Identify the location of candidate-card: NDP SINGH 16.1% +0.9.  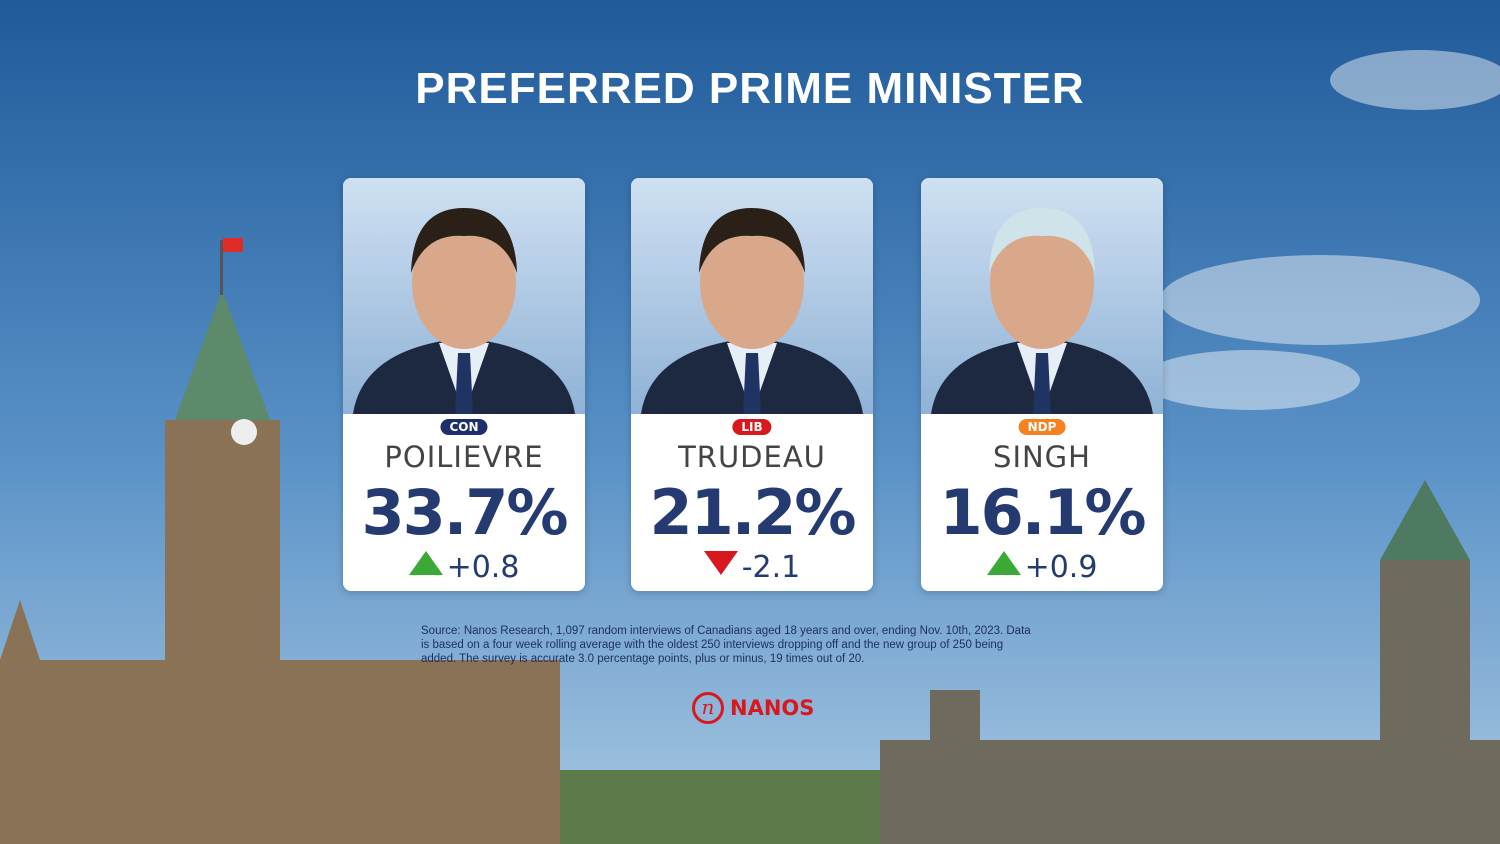
(1042, 384).